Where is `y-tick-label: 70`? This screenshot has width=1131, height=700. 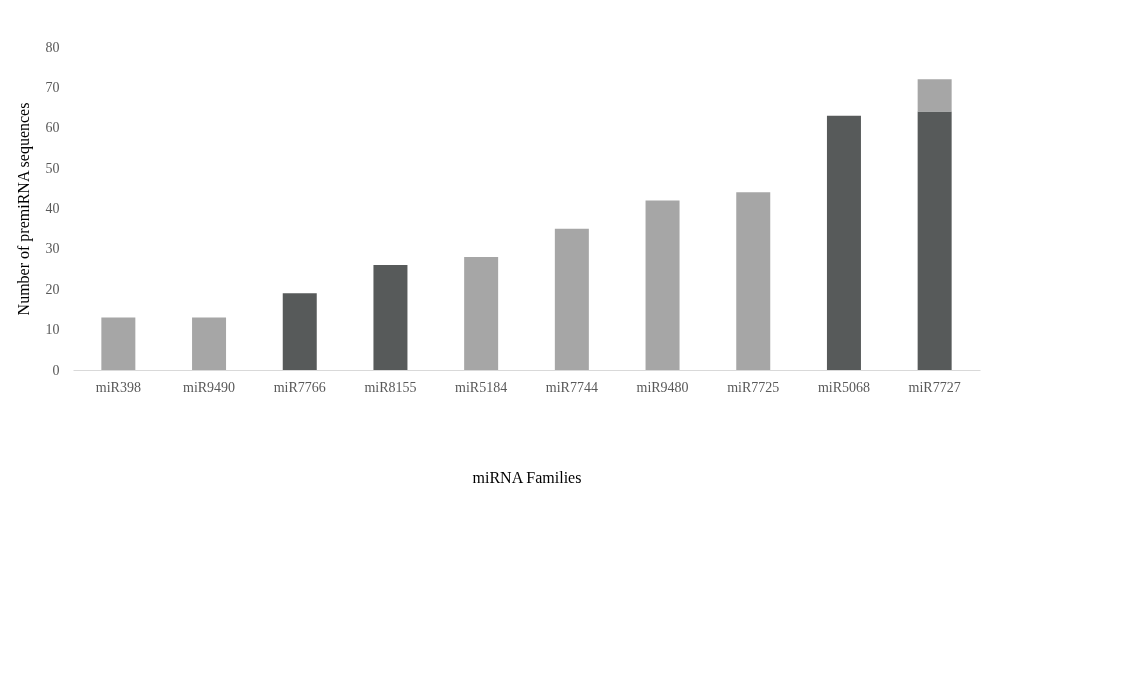
y-tick-label: 70 is located at coordinates (52, 87).